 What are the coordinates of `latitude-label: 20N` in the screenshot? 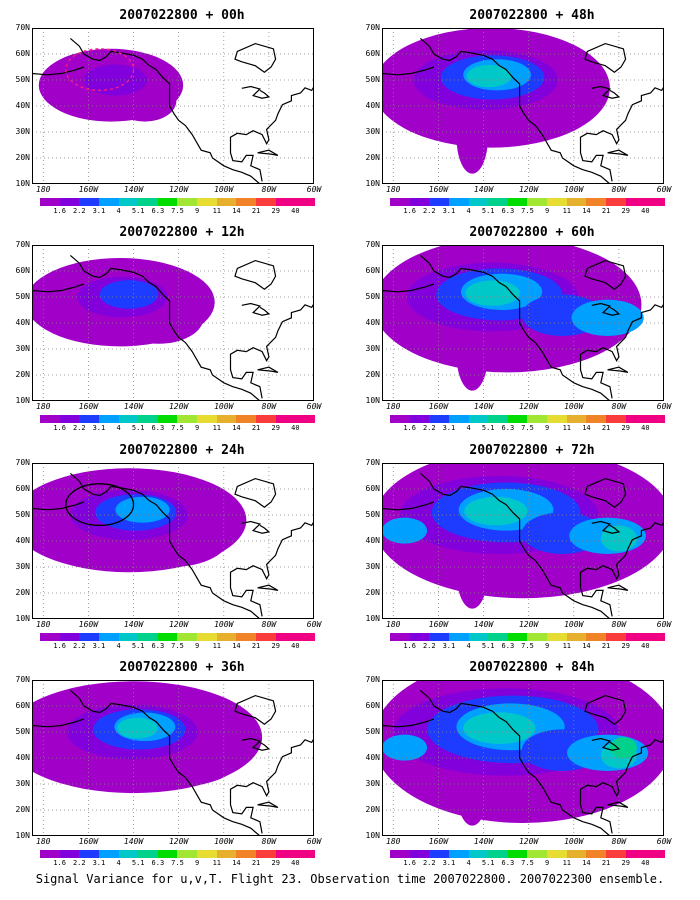 It's located at (22, 592).